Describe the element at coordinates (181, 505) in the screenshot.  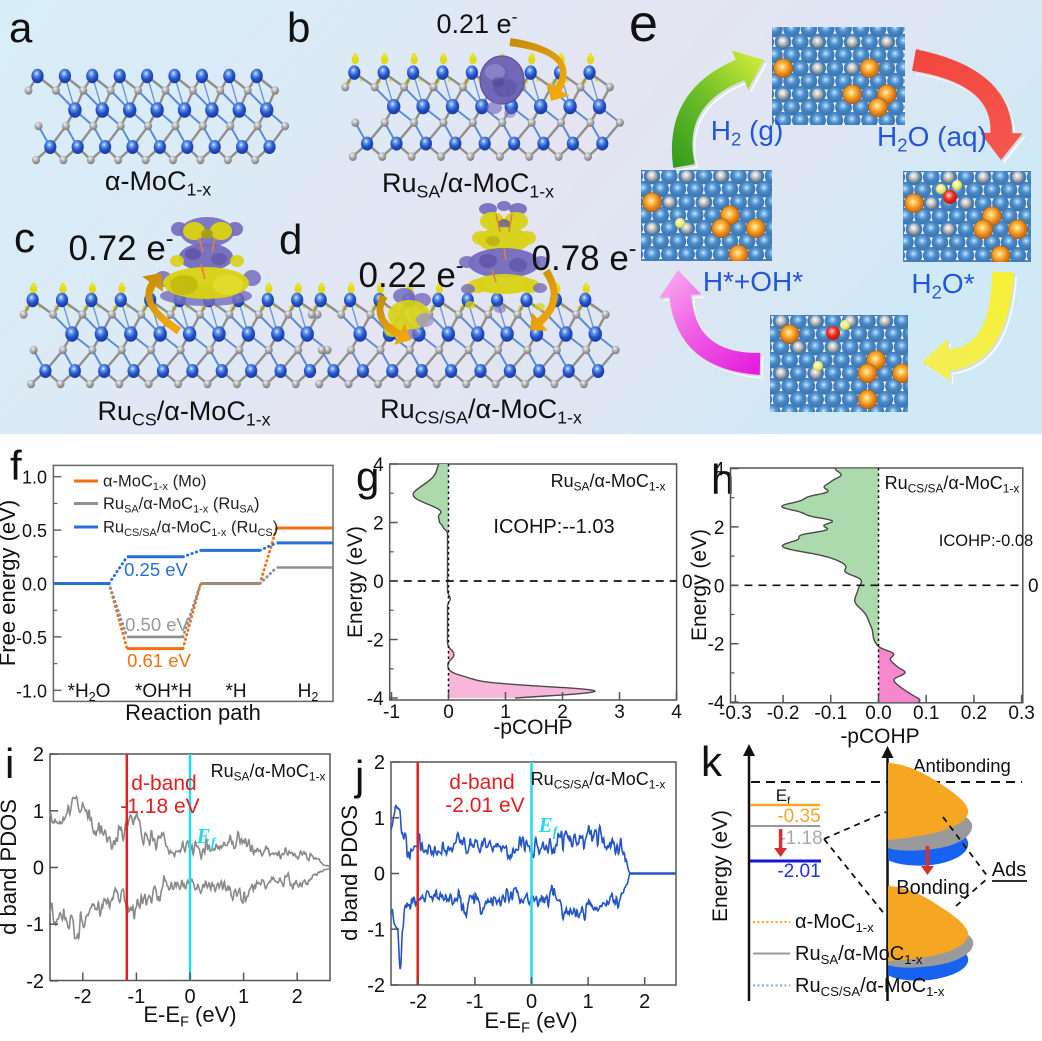
I see `svg-text: RuSA/α-MoC1-x (RuSA)` at that location.